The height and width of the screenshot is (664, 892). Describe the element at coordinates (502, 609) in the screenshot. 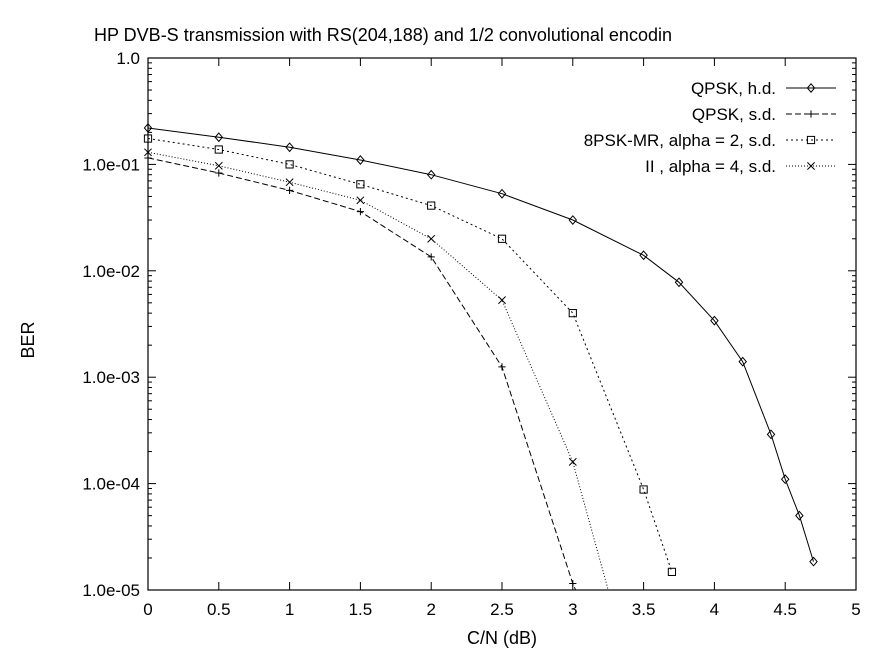

I see `x-tick-label: 2.5` at that location.